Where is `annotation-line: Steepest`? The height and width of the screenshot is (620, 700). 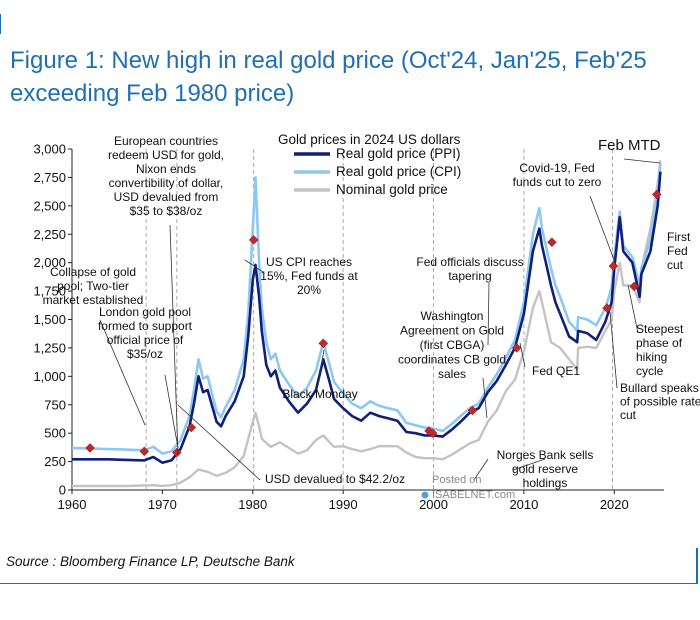 annotation-line: Steepest is located at coordinates (660, 329).